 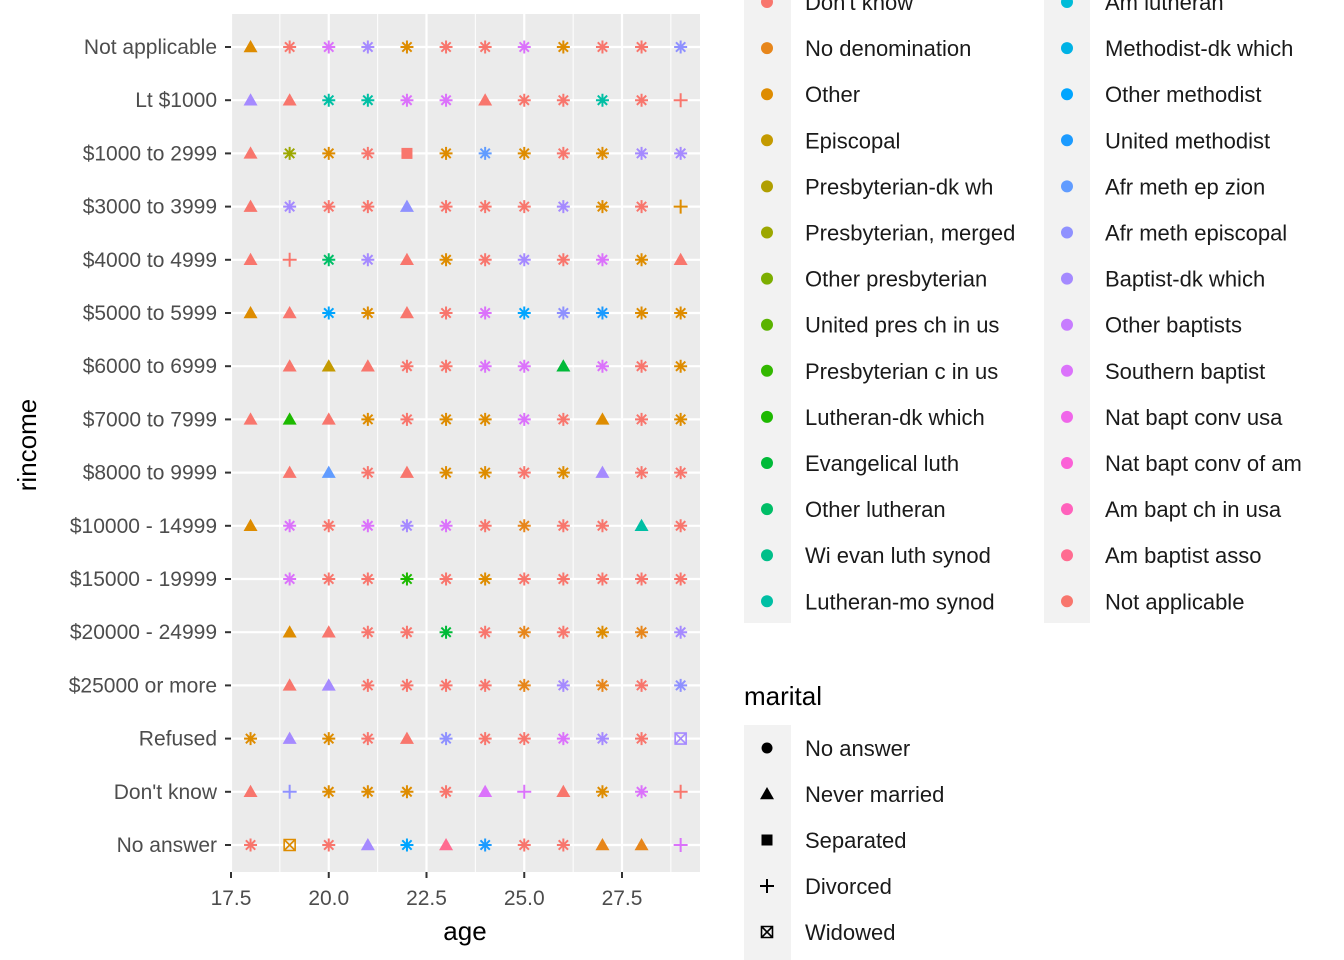 What do you see at coordinates (767, 463) in the screenshot?
I see `legend-key-evangelical-luth` at bounding box center [767, 463].